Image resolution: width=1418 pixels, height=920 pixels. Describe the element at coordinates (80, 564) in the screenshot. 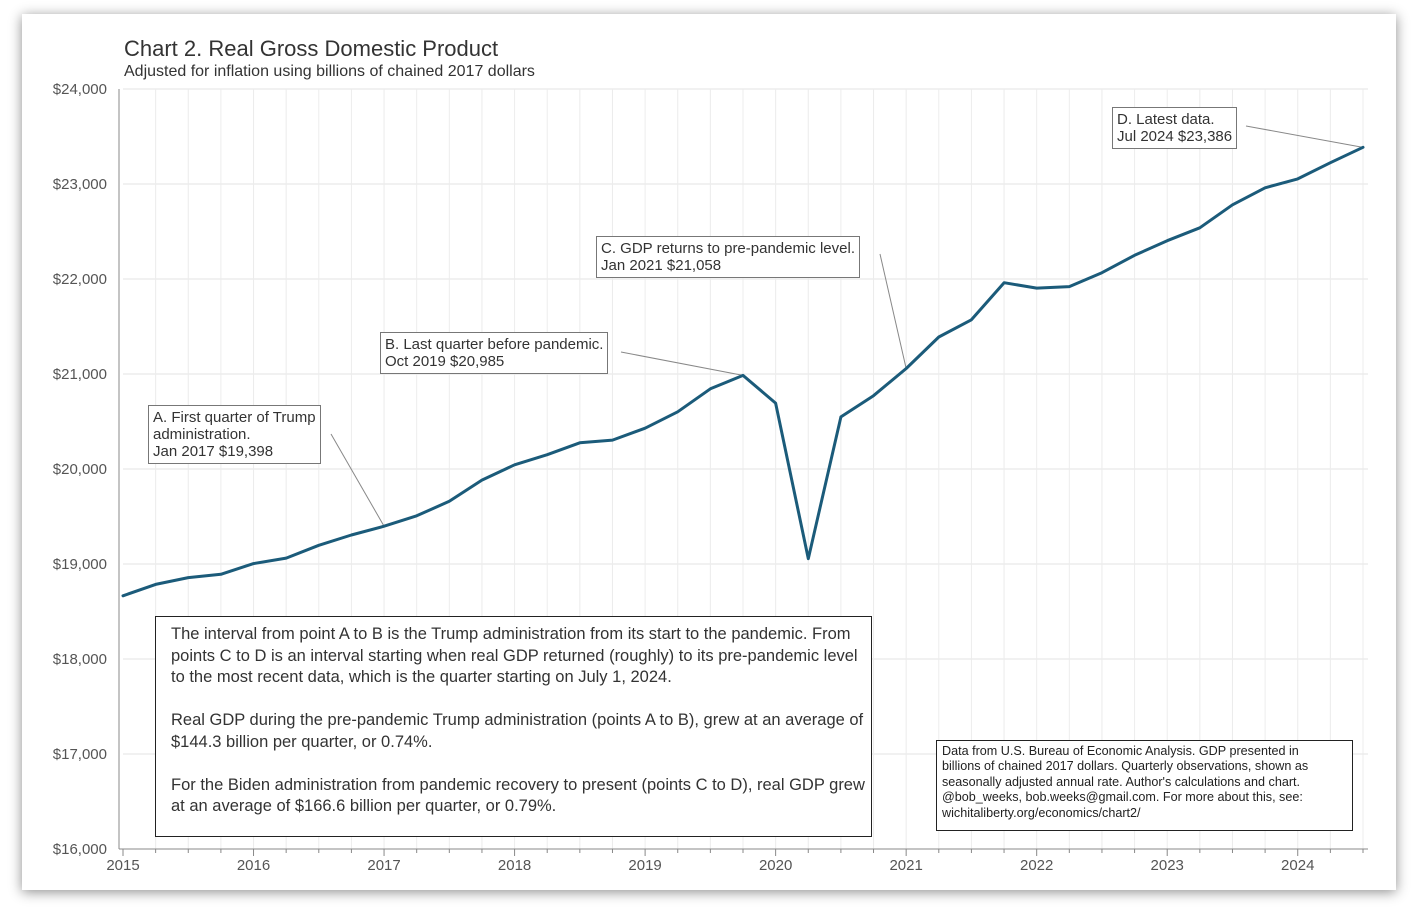

I see `y-tick-label: $19,000` at that location.